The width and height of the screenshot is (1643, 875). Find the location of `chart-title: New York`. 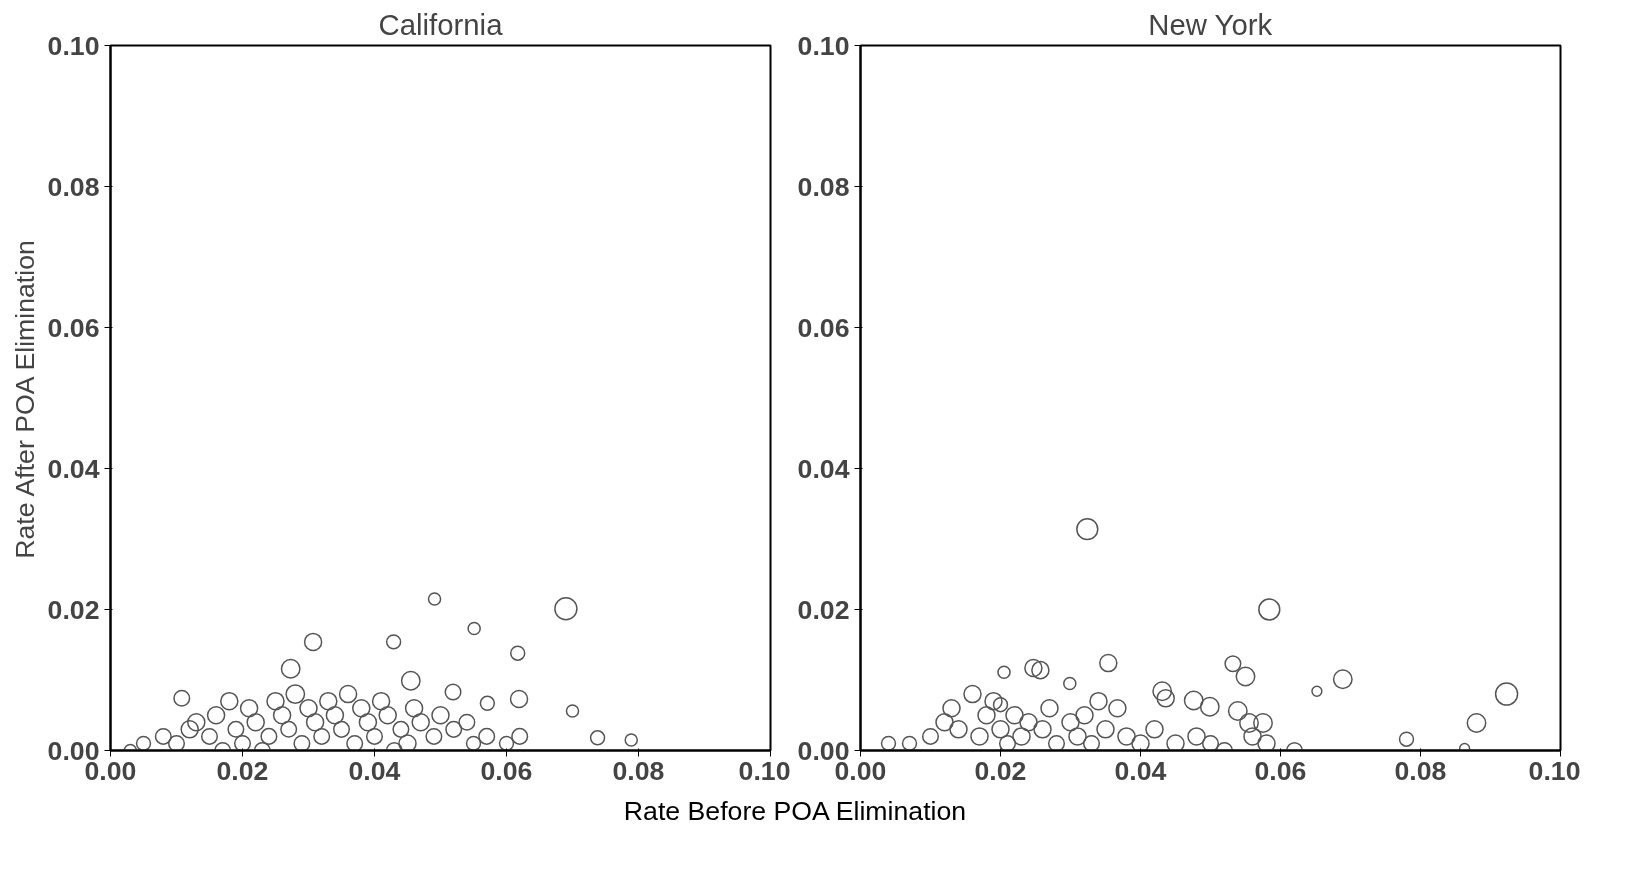

chart-title: New York is located at coordinates (1210, 24).